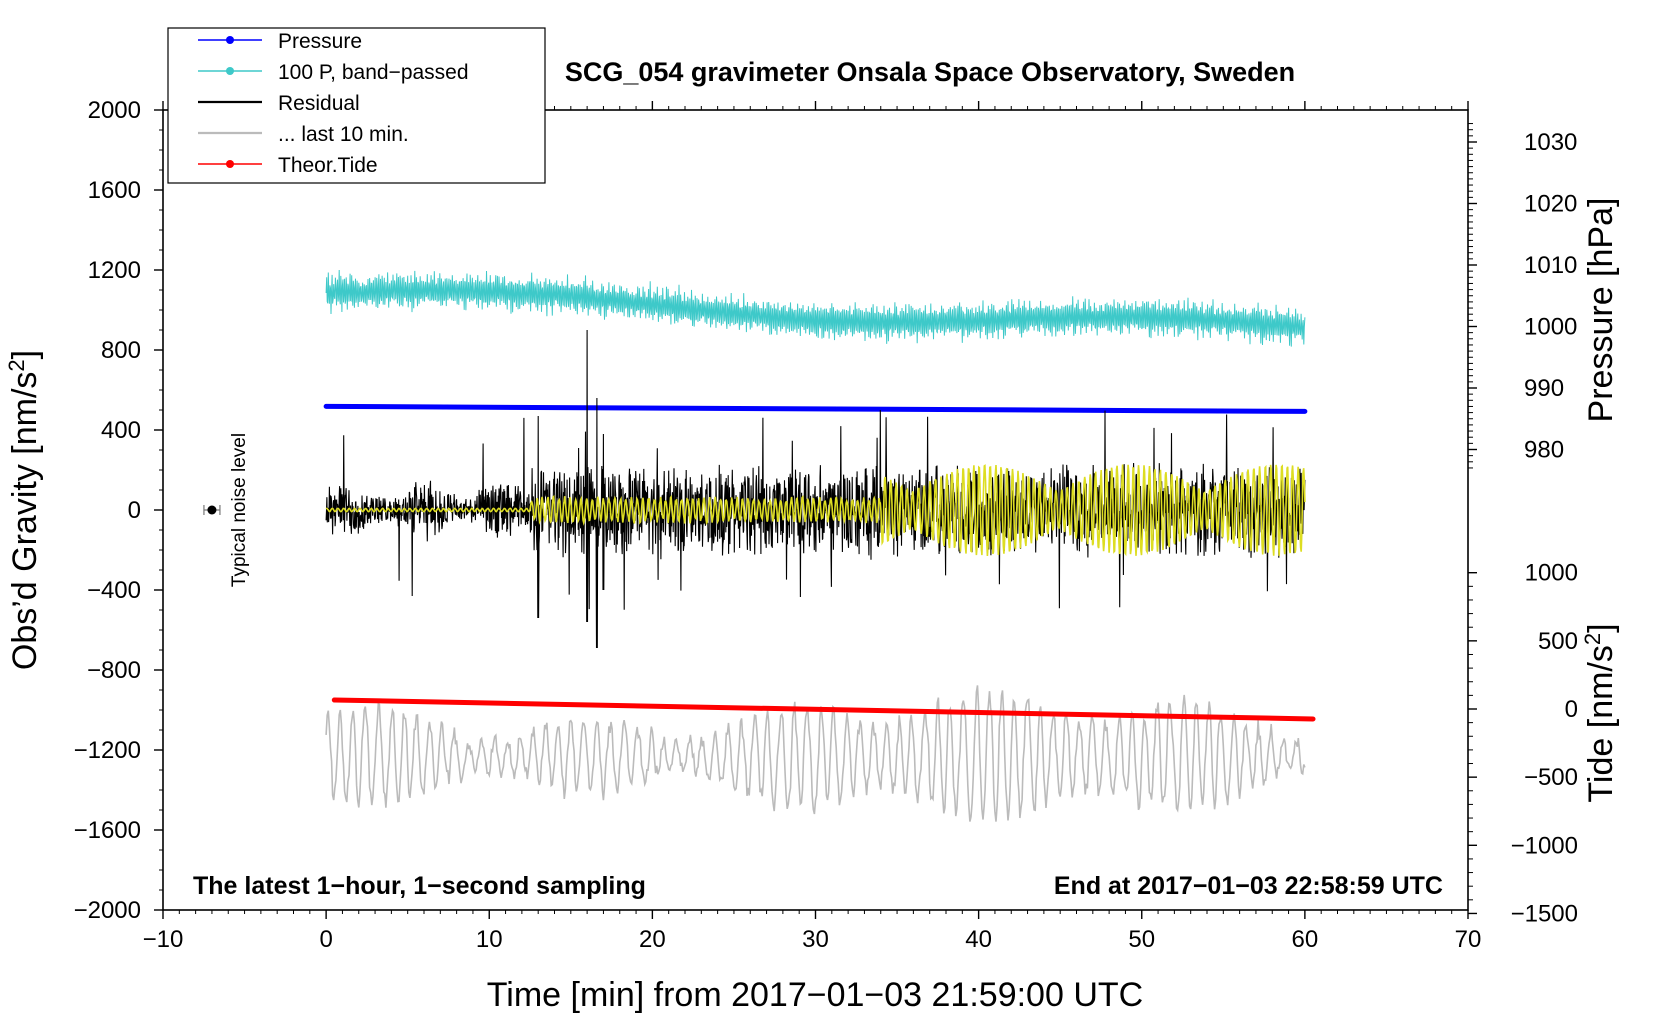 This screenshot has height=1020, width=1660. What do you see at coordinates (121, 430) in the screenshot?
I see `y-tick-label: 400` at bounding box center [121, 430].